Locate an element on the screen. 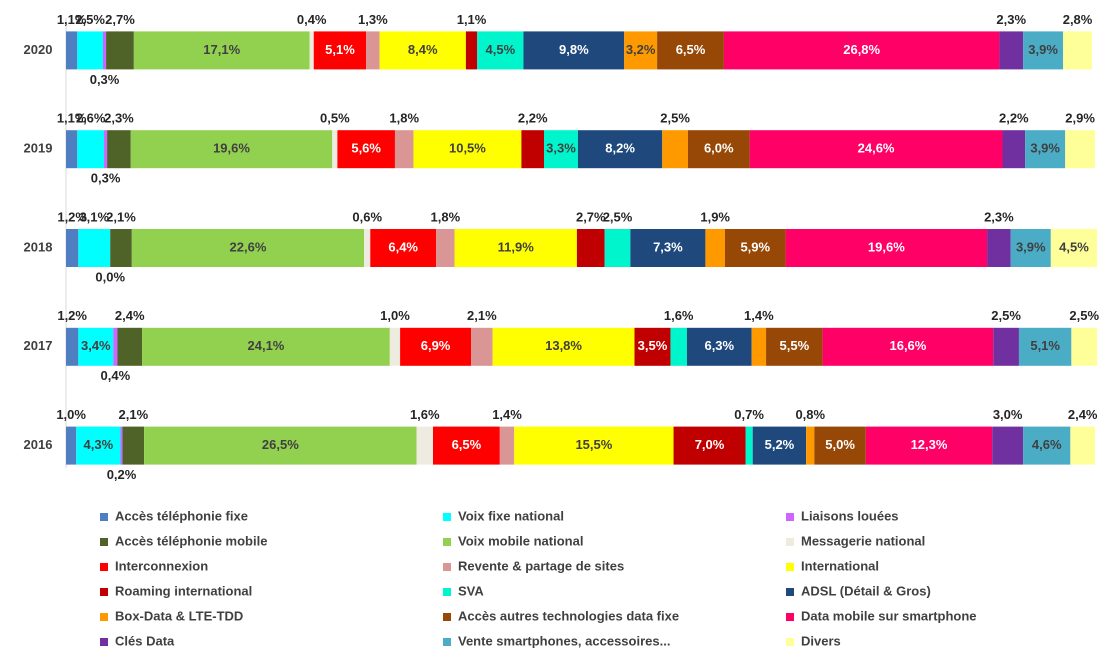  value-label: 11,9% is located at coordinates (516, 246).